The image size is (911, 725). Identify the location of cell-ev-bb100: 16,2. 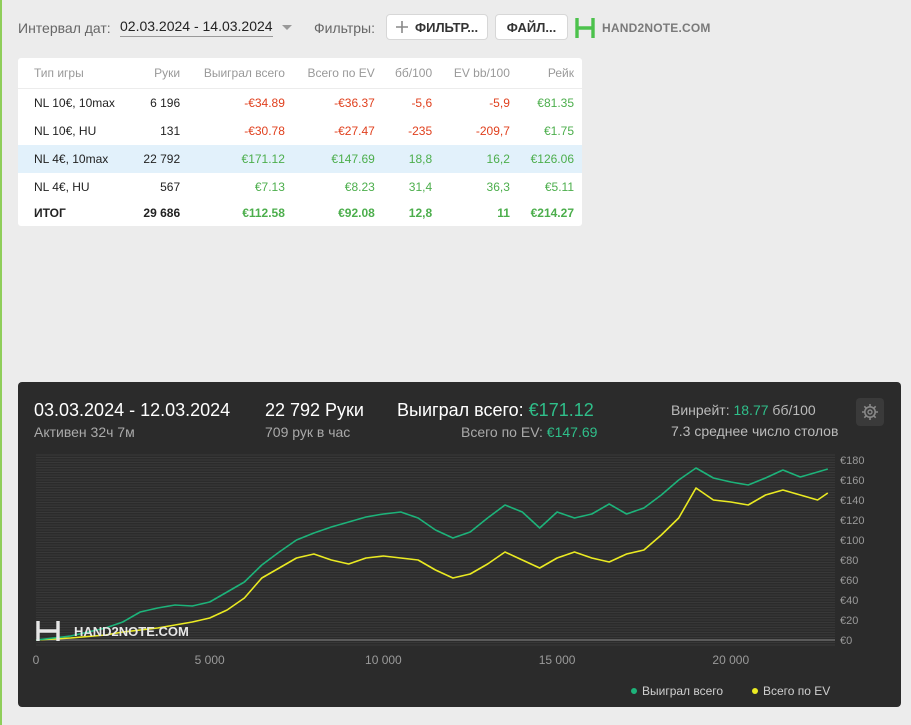
(479, 159).